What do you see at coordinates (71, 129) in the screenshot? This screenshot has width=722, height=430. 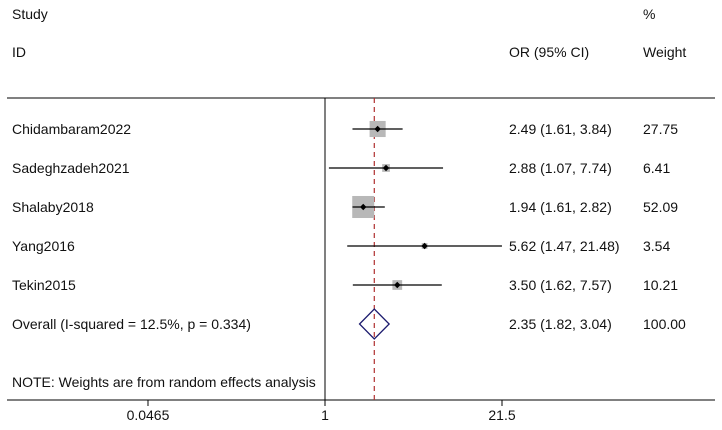 I see `study-label: Chidambaram2022` at bounding box center [71, 129].